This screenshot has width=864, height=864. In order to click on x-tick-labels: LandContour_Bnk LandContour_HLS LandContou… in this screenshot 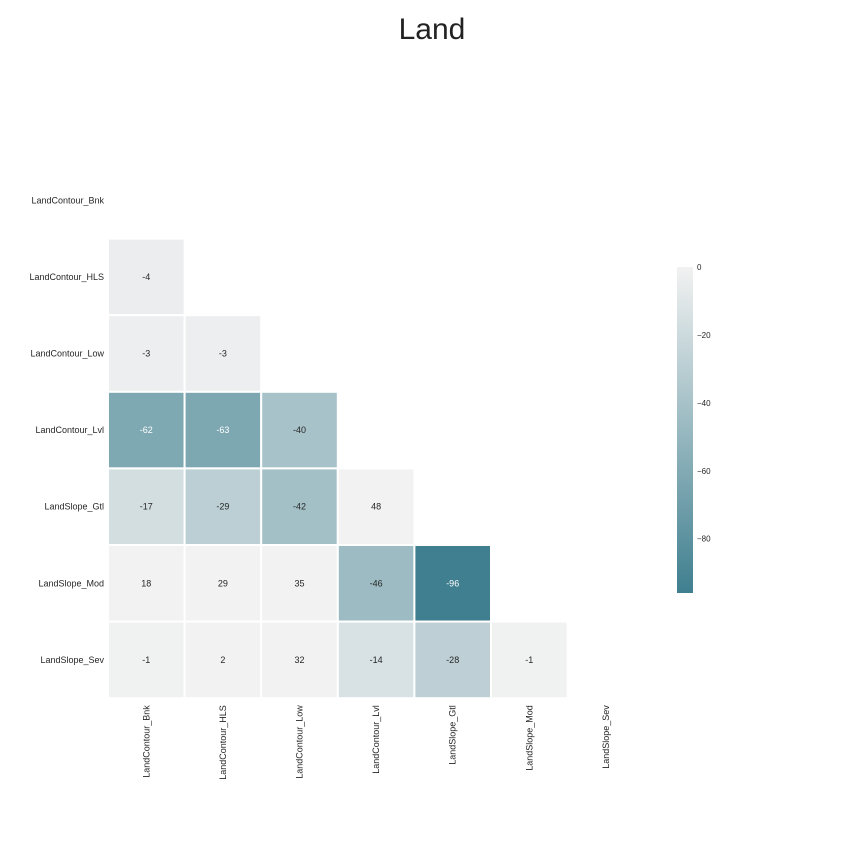, I will do `click(376, 742)`.